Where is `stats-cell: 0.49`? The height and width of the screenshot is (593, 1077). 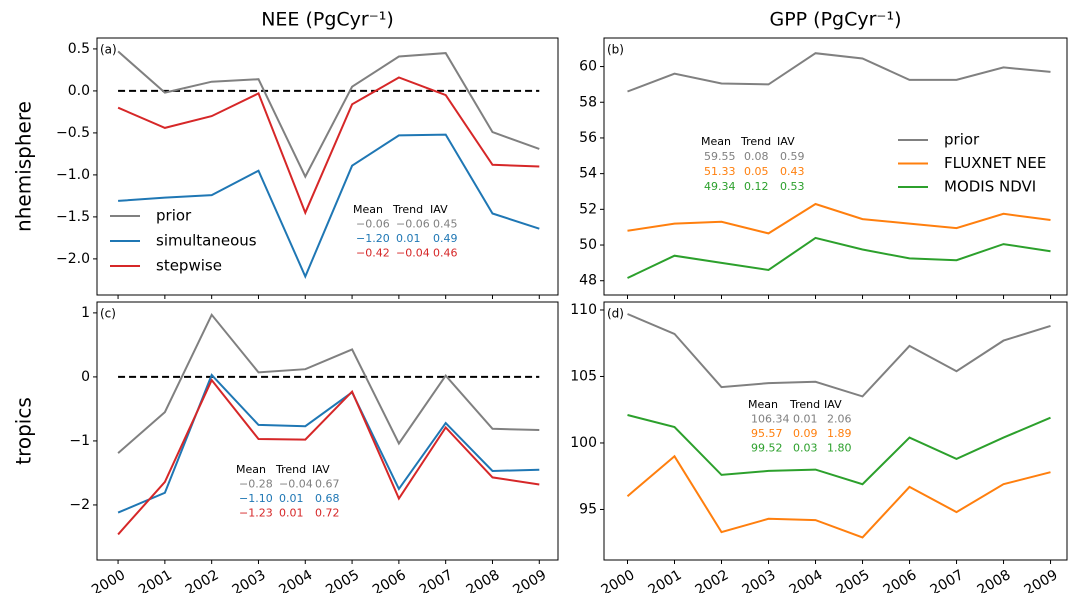
stats-cell: 0.49 is located at coordinates (445, 238).